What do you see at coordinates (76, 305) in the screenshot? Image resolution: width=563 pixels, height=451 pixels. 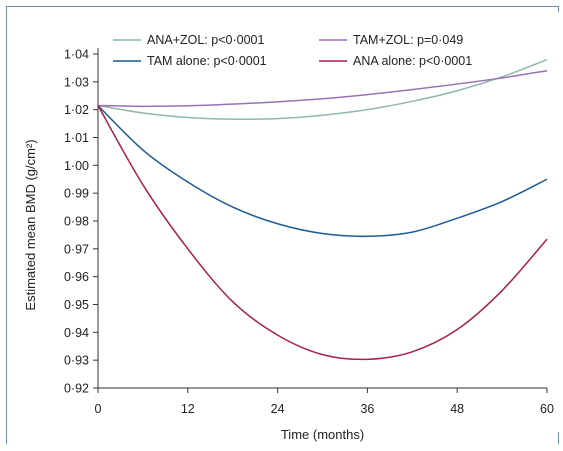 I see `y-tick-label: 0·95` at bounding box center [76, 305].